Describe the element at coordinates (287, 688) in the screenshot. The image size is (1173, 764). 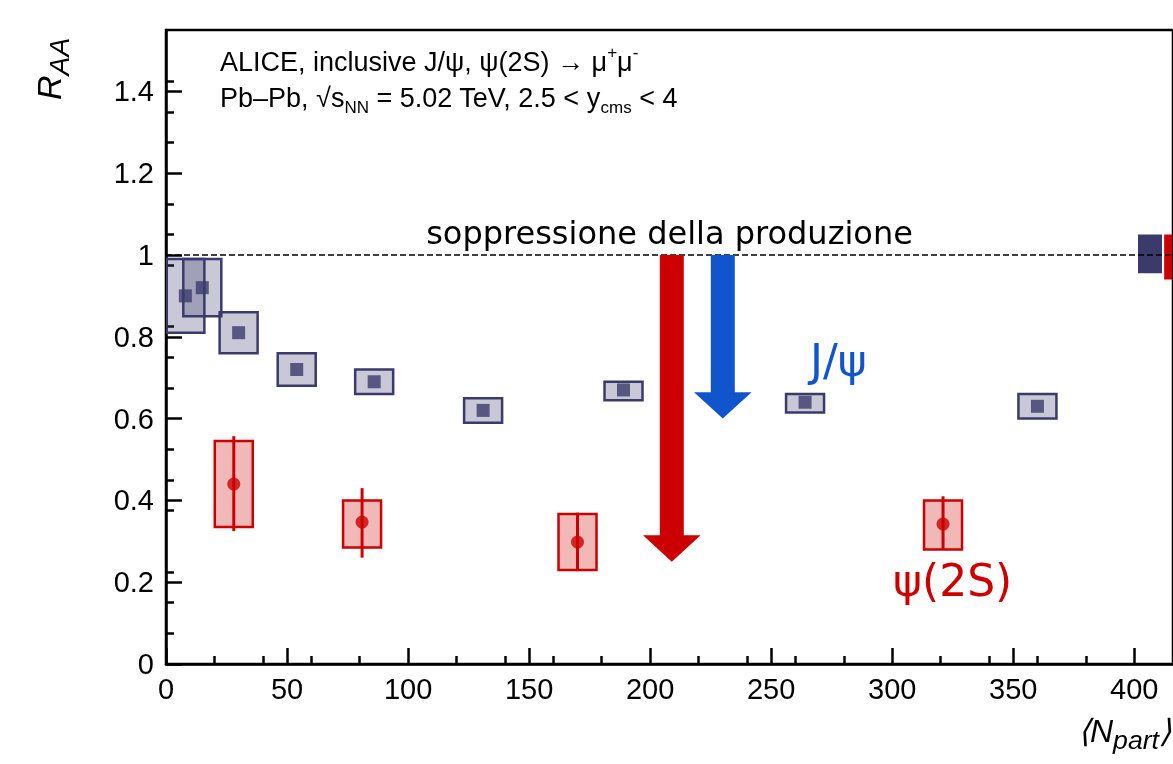
I see `x-tick-label: 50` at that location.